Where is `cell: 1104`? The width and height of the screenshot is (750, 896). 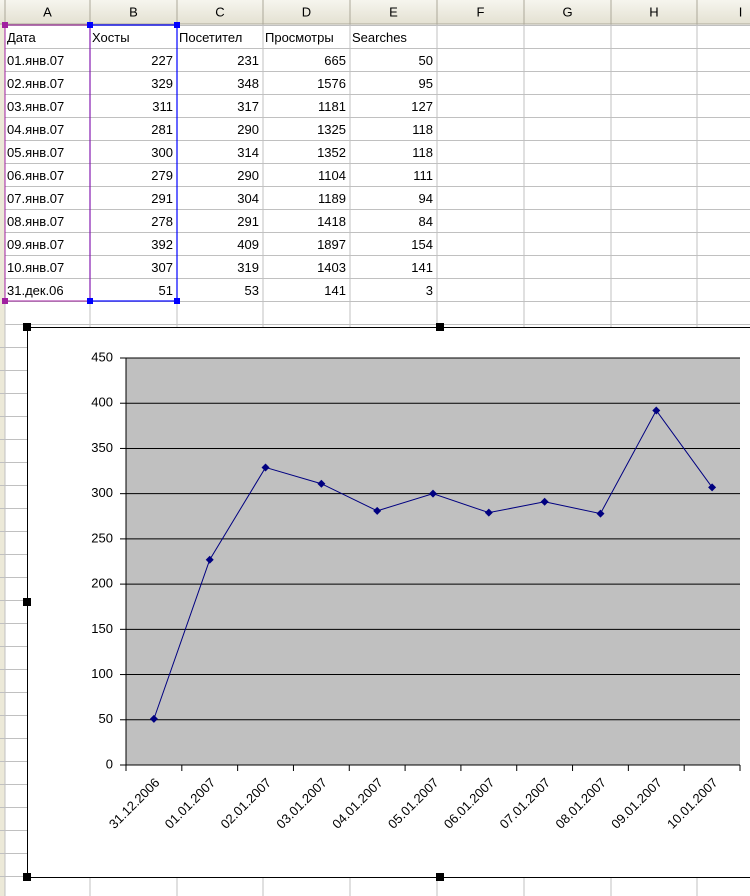
cell: 1104 is located at coordinates (332, 175).